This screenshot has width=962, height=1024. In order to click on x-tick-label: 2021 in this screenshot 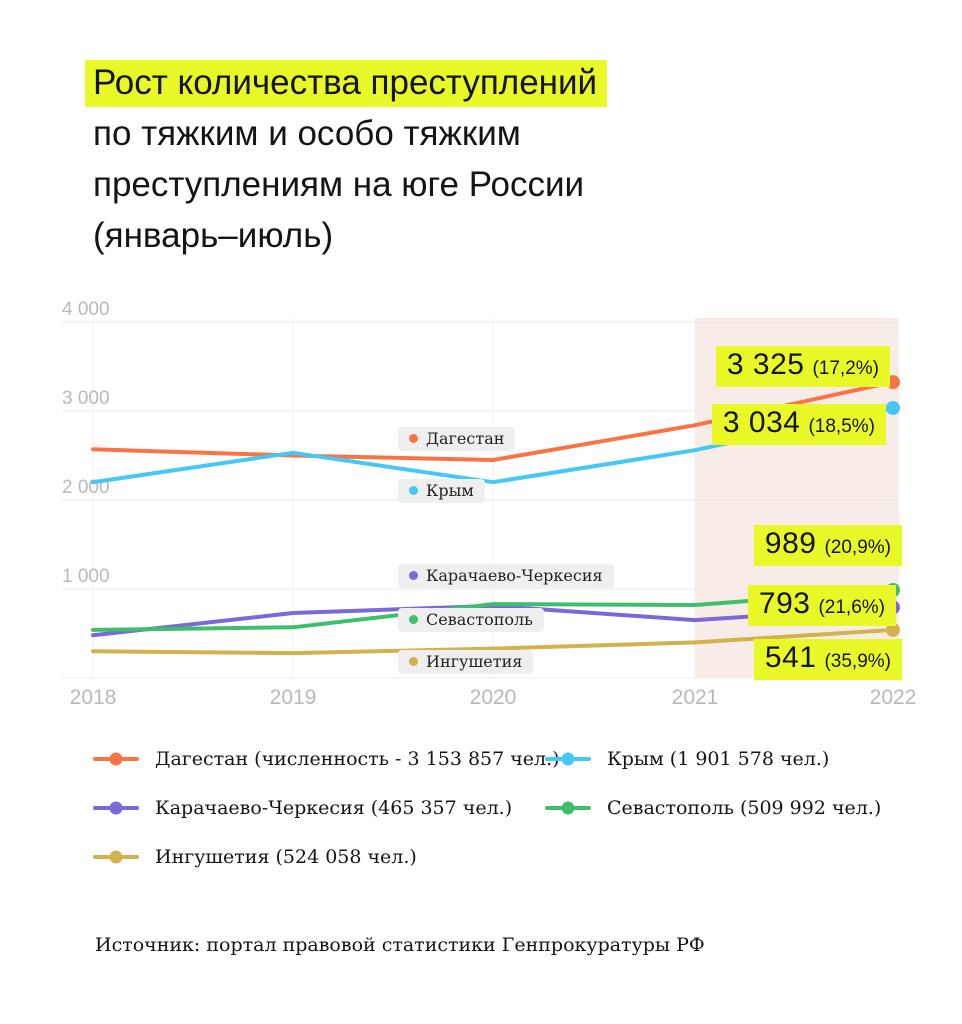, I will do `click(695, 697)`.